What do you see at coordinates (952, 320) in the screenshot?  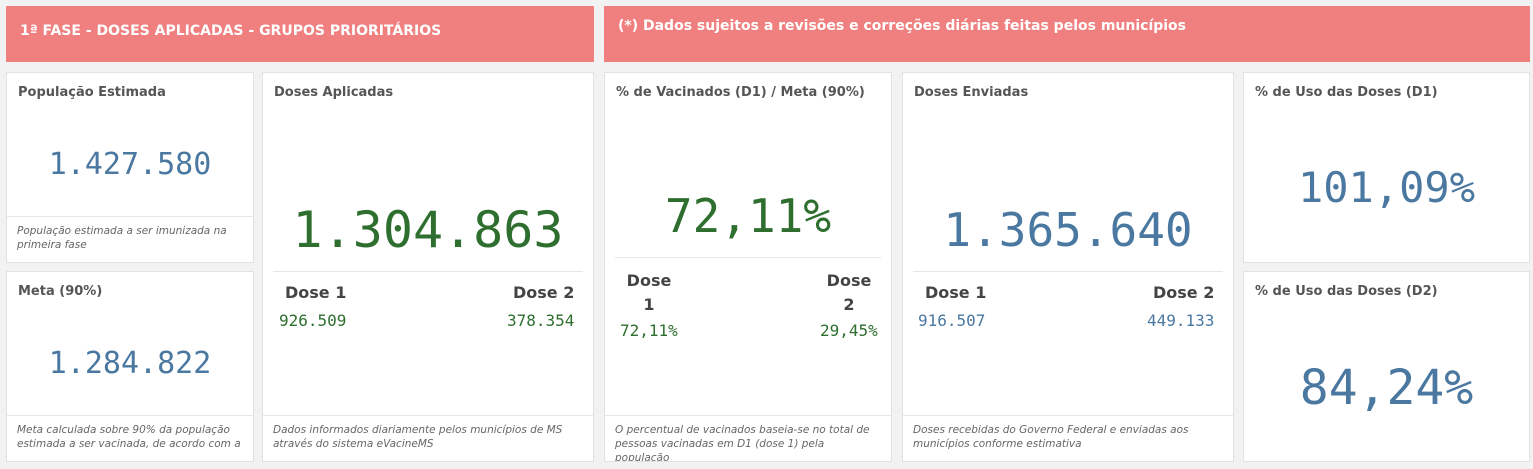 I see `dose1-value: 916.507` at bounding box center [952, 320].